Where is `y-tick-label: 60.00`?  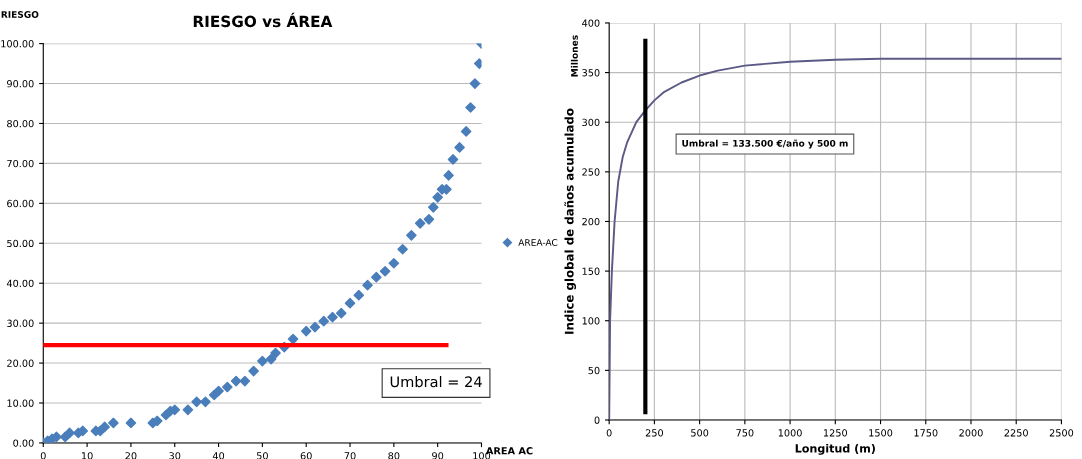 y-tick-label: 60.00 is located at coordinates (20, 203).